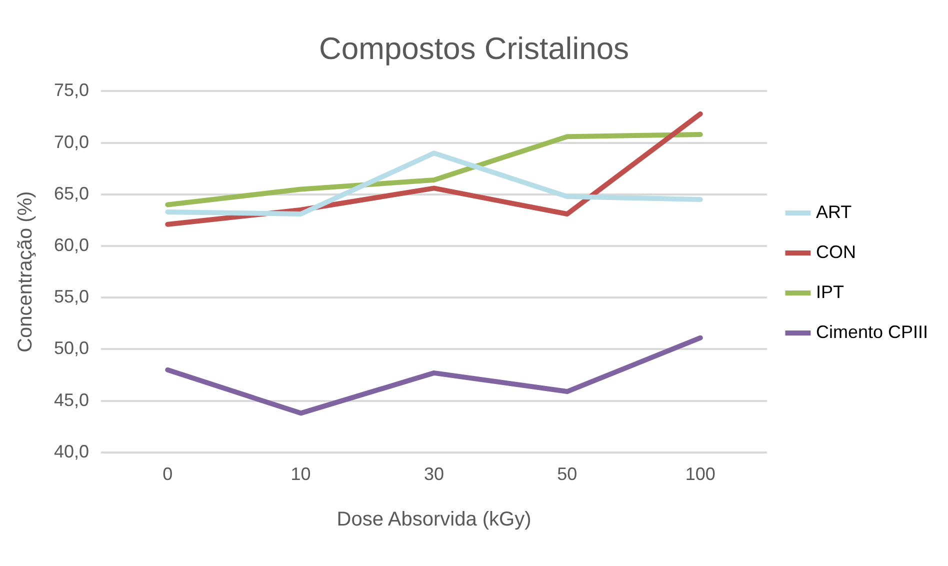 Image resolution: width=948 pixels, height=566 pixels. I want to click on x-tick-label: 30, so click(434, 474).